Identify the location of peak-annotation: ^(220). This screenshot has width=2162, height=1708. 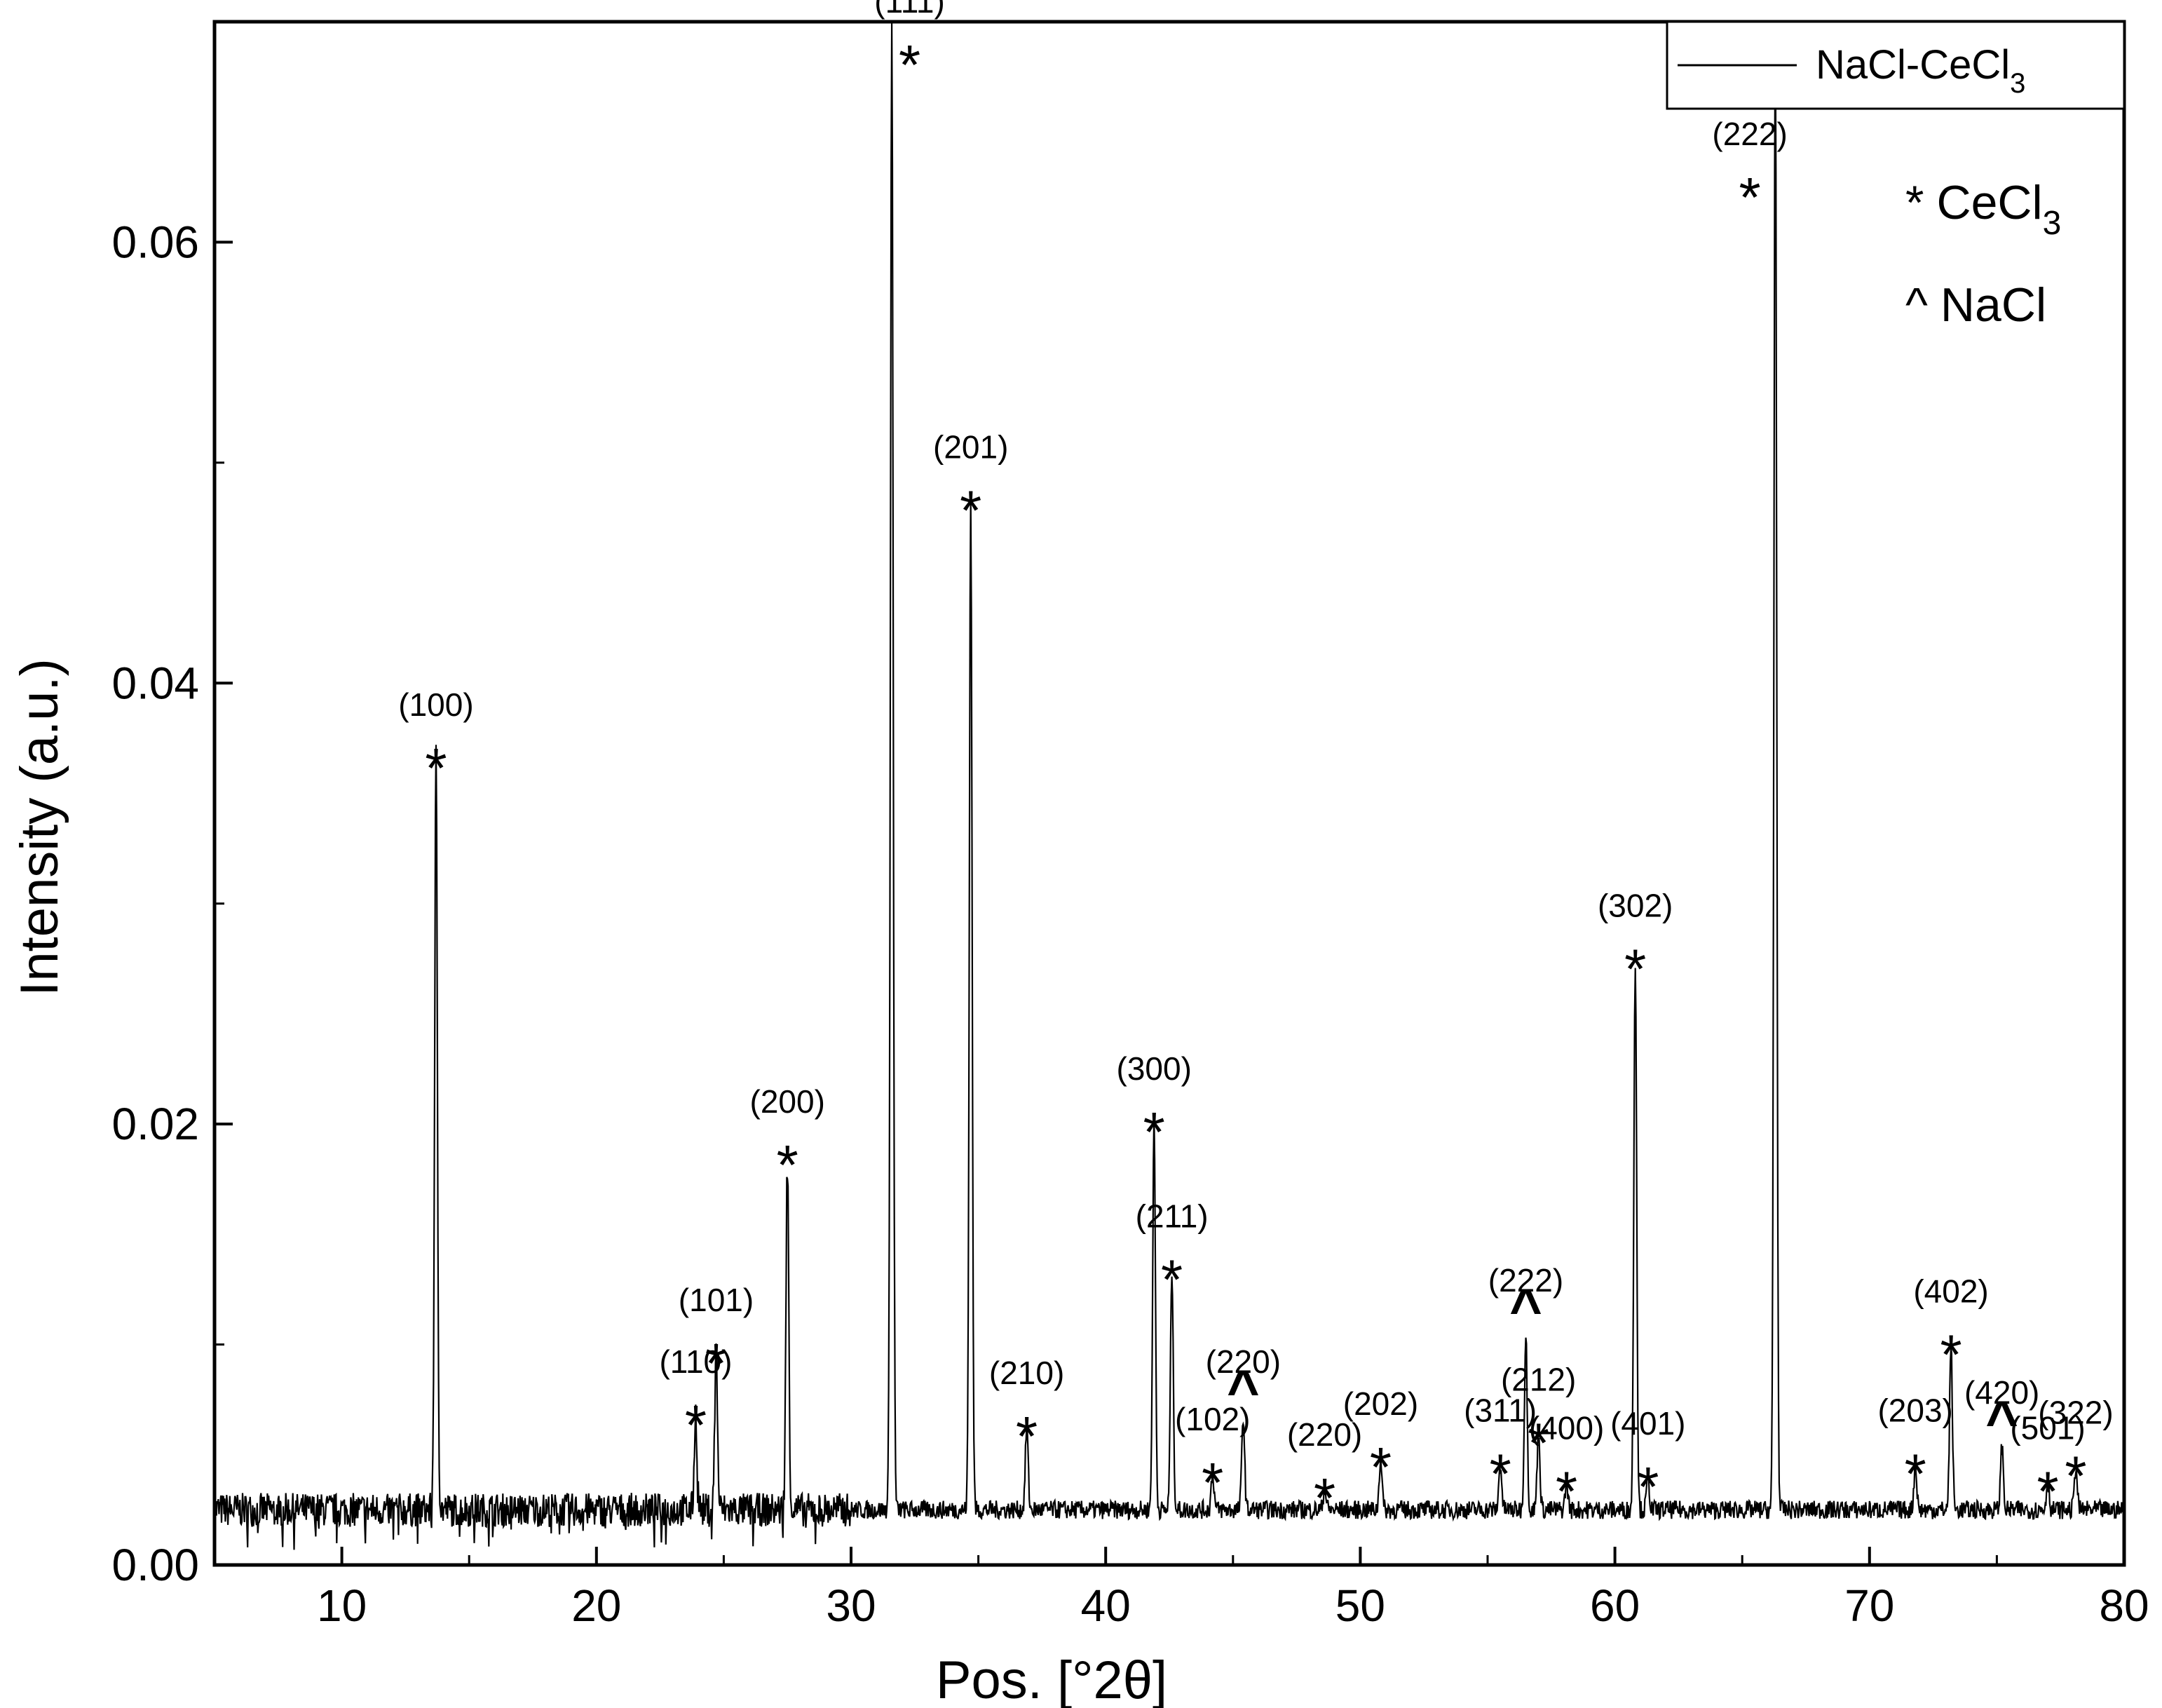
(1243, 1382).